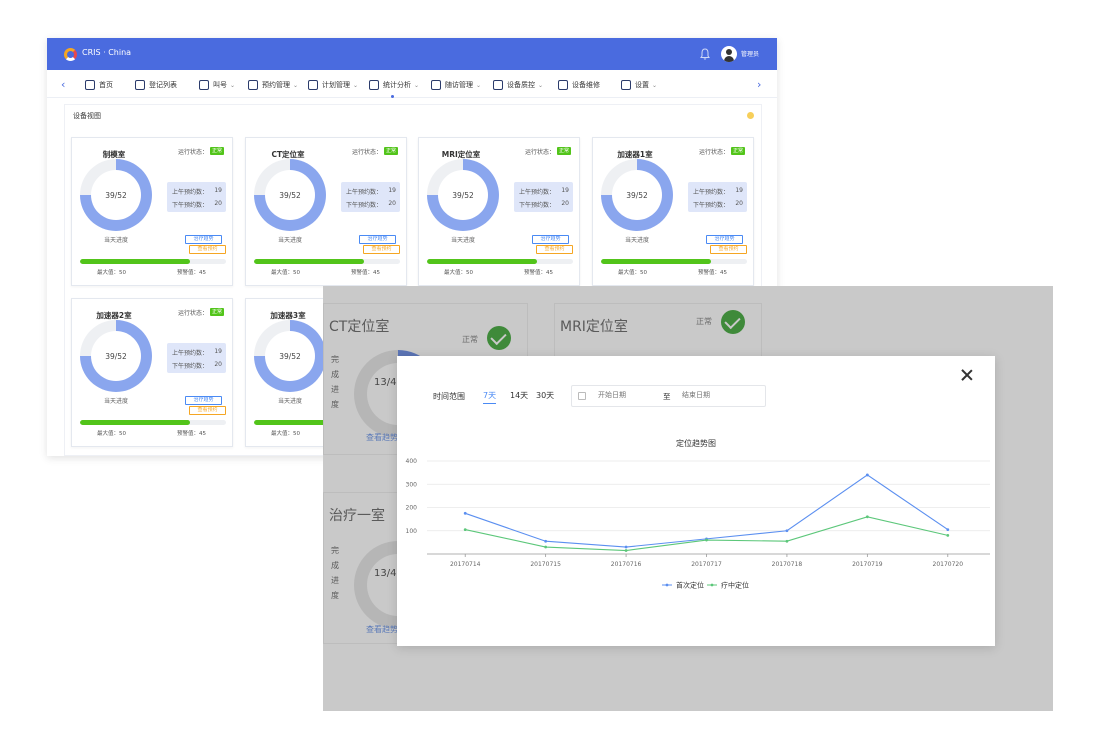 This screenshot has width=1100, height=748. I want to click on chart-icon, so click(374, 85).